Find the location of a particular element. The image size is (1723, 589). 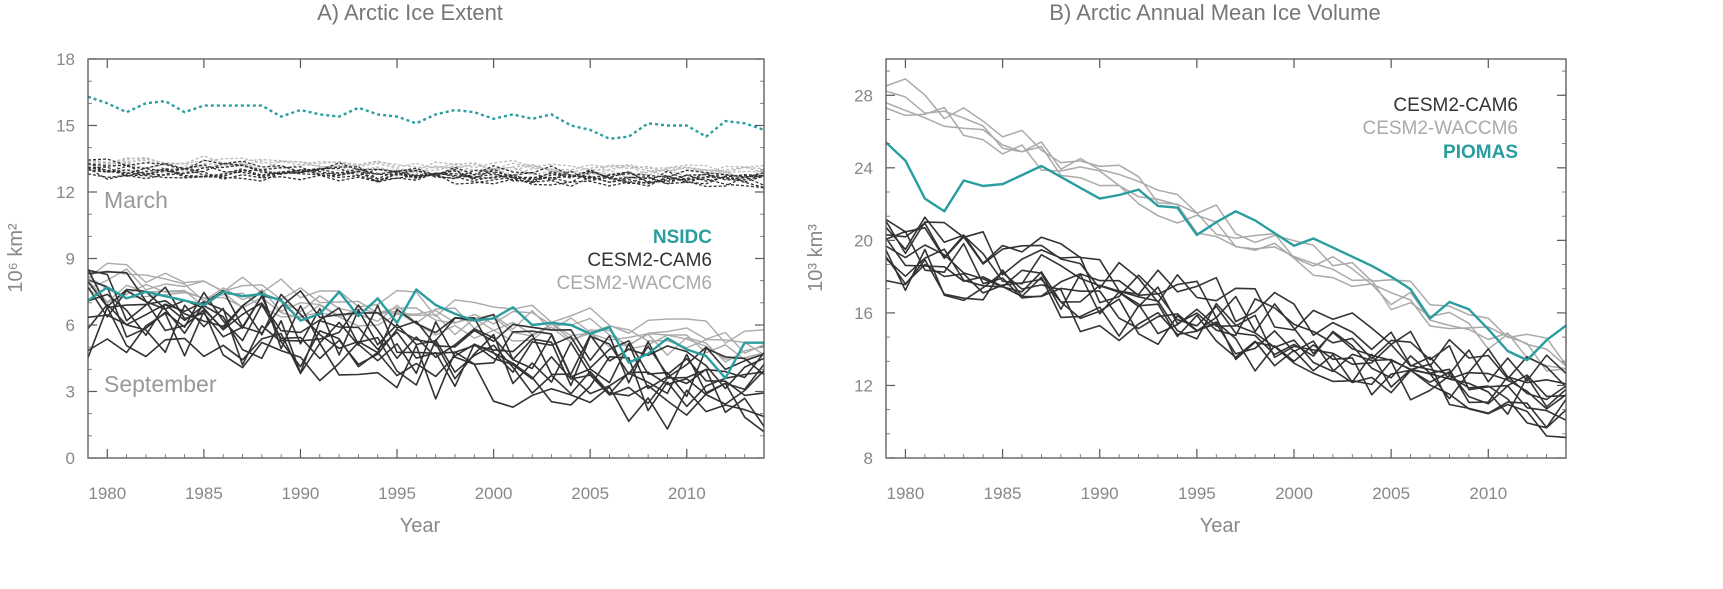

legend-b-cesm2-waccm6: CESM2-WACCM6 is located at coordinates (1440, 128).